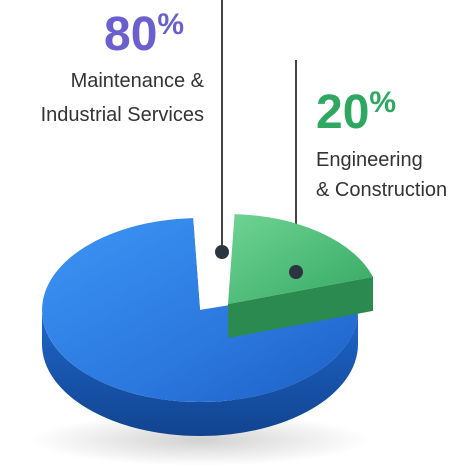 The width and height of the screenshot is (474, 470). What do you see at coordinates (170, 24) in the screenshot?
I see `percent-sign-maintenance: %` at bounding box center [170, 24].